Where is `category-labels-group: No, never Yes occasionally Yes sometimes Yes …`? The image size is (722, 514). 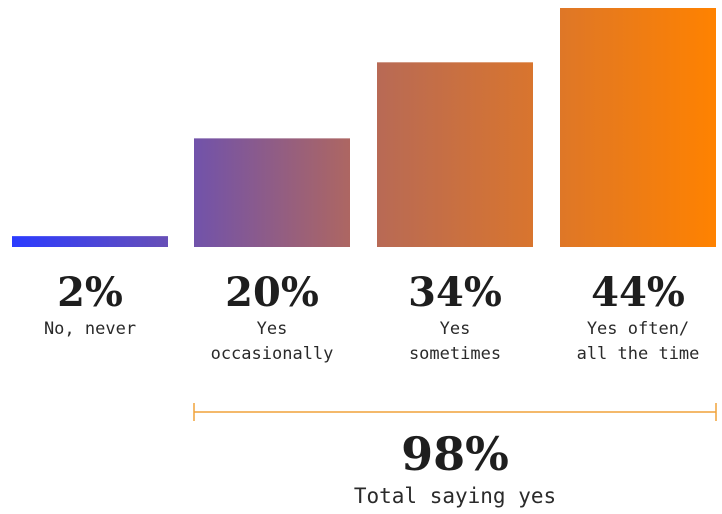 category-labels-group: No, never Yes occasionally Yes sometimes Yes … is located at coordinates (371, 341).